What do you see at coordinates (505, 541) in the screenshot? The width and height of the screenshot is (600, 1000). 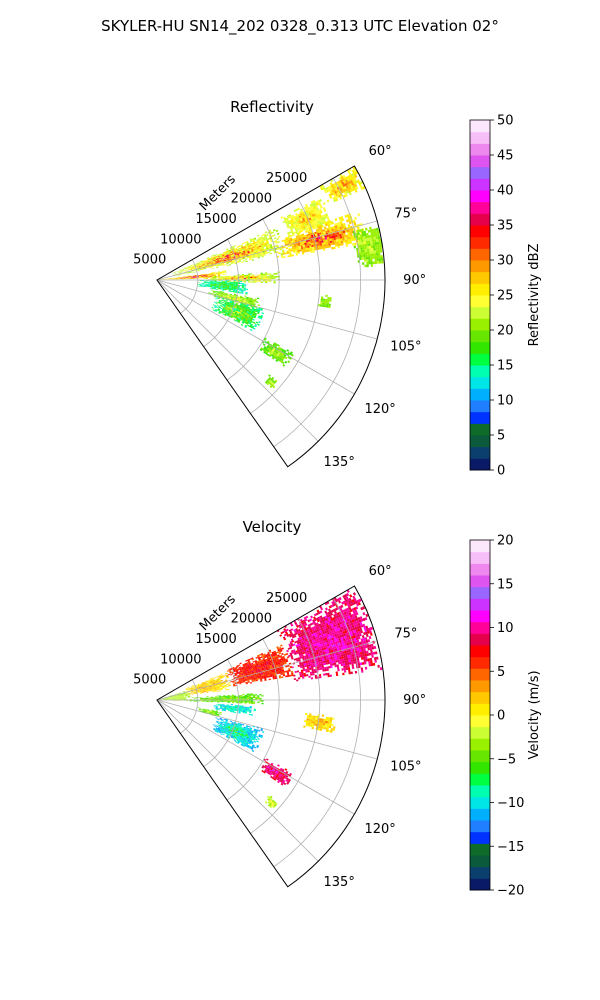 I see `colorbar-tick-label: 20` at bounding box center [505, 541].